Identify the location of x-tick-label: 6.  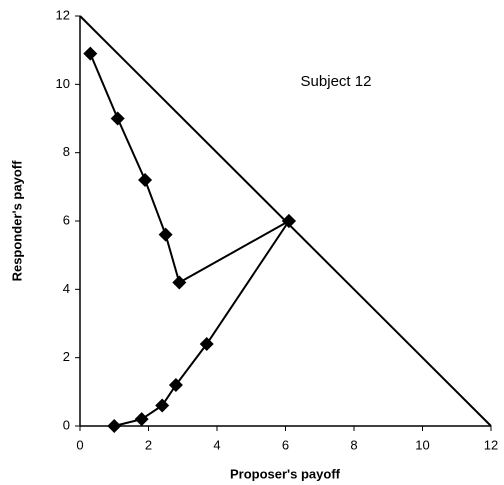
(285, 444).